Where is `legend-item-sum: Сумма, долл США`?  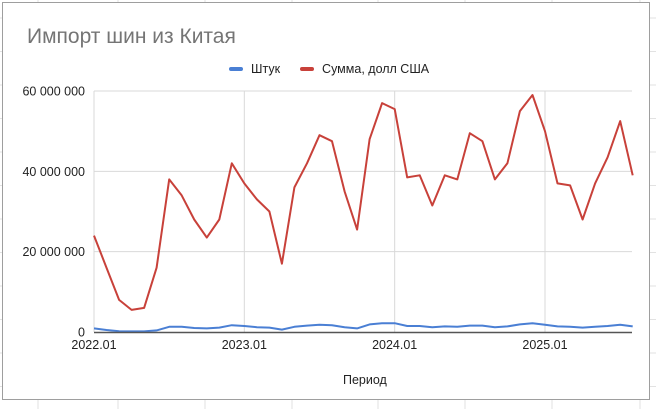
legend-item-sum: Сумма, долл США is located at coordinates (364, 69).